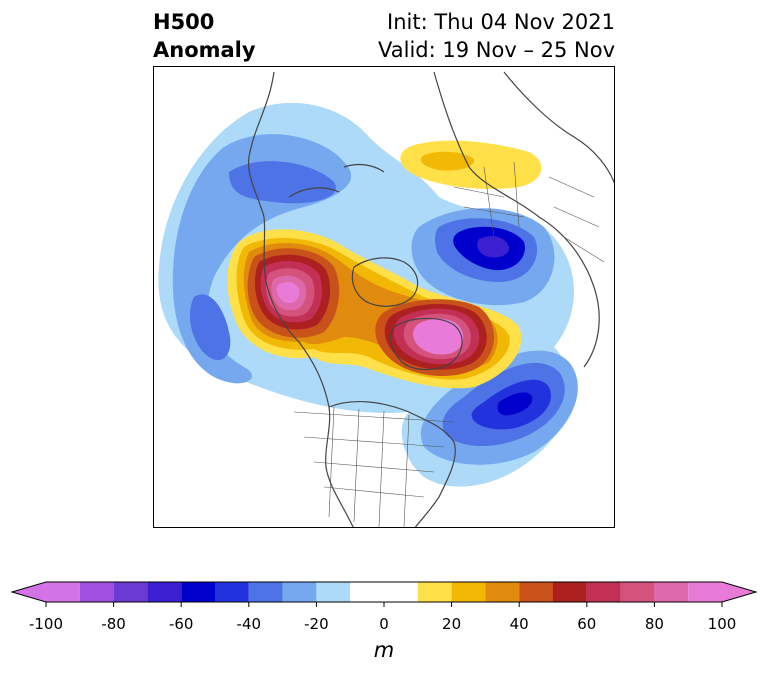 This screenshot has height=673, width=768. I want to click on title-line1: H500, so click(184, 22).